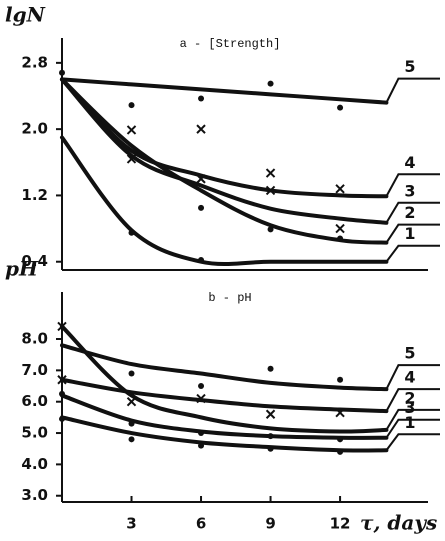 This screenshot has height=541, width=445. What do you see at coordinates (229, 298) in the screenshot?
I see `chart-title: b - pH` at bounding box center [229, 298].